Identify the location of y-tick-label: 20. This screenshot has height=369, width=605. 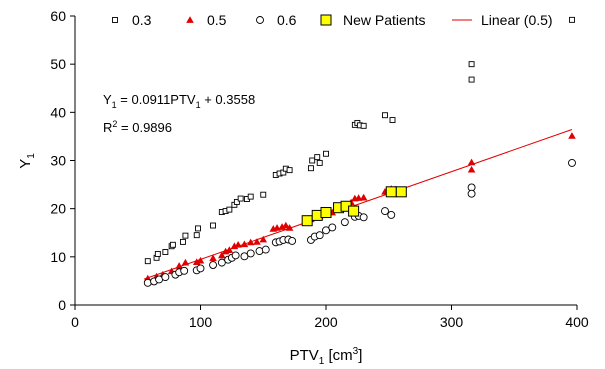
(58, 209).